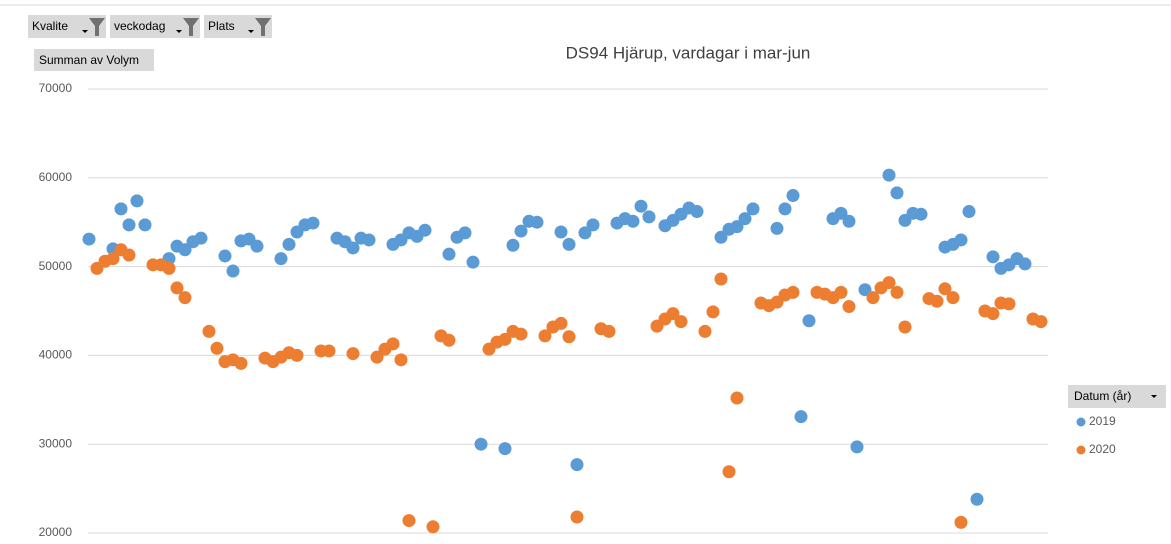 Image resolution: width=1171 pixels, height=544 pixels. What do you see at coordinates (56, 88) in the screenshot?
I see `y-tick-label: 70000` at bounding box center [56, 88].